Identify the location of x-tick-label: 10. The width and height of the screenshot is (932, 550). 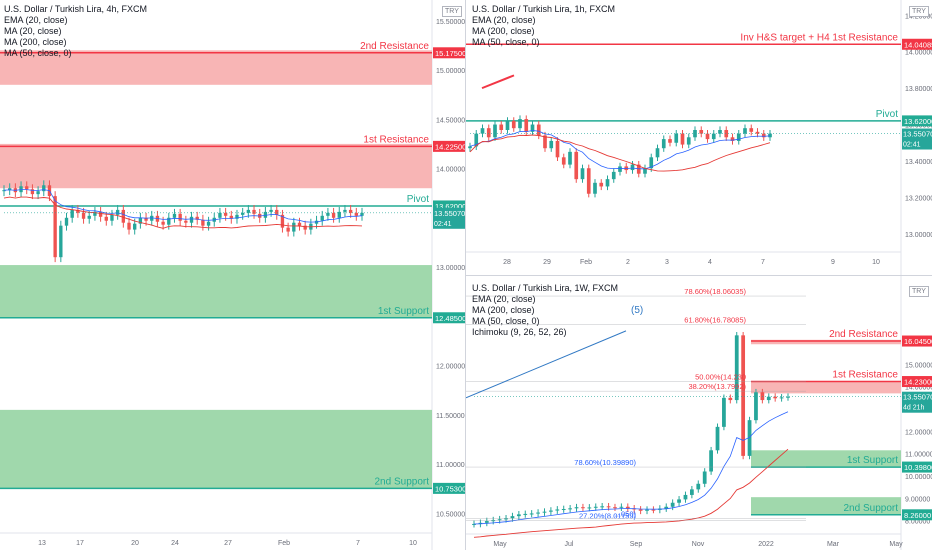
(413, 543).